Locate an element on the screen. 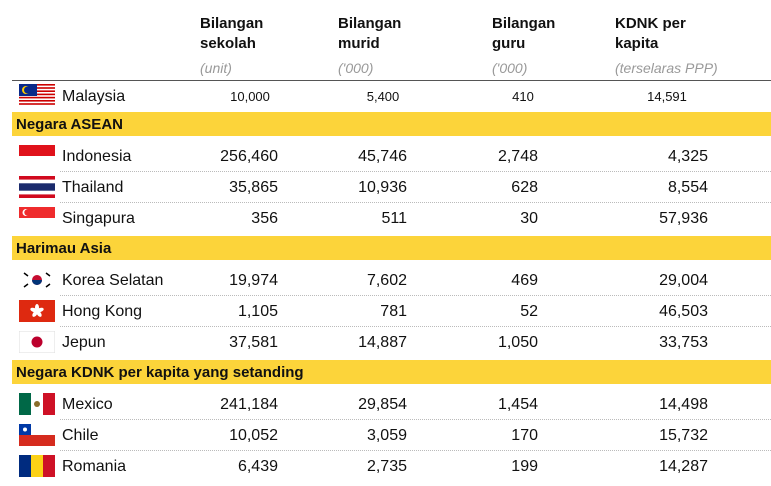 This screenshot has width=771, height=486. column-unit: (terselaras PPP) is located at coordinates (666, 68).